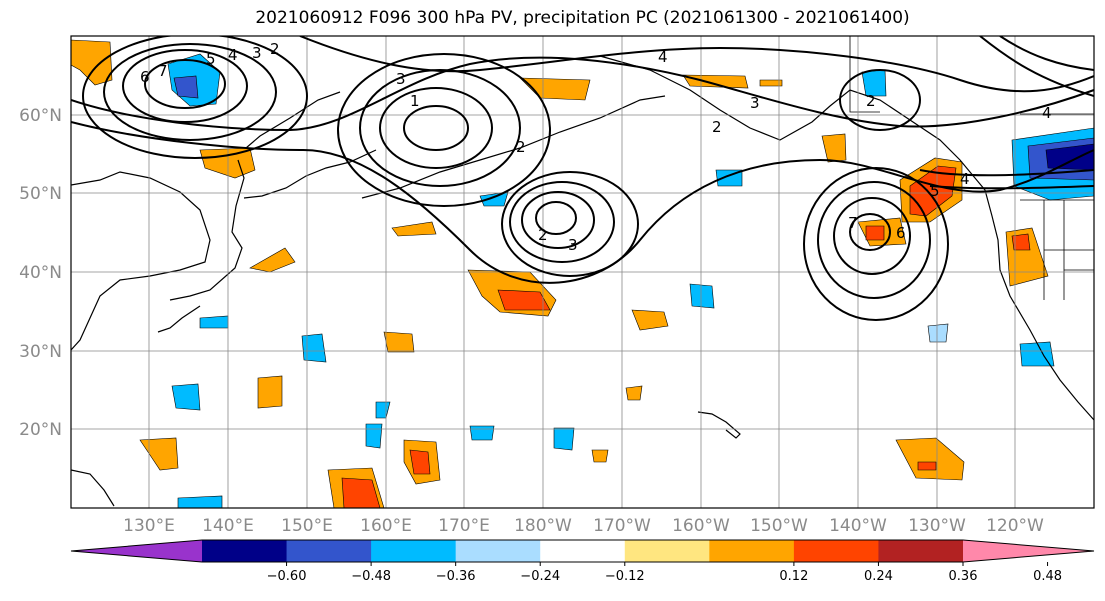  What do you see at coordinates (793, 576) in the screenshot?
I see `colorbar-tick-label: 0.12` at bounding box center [793, 576].